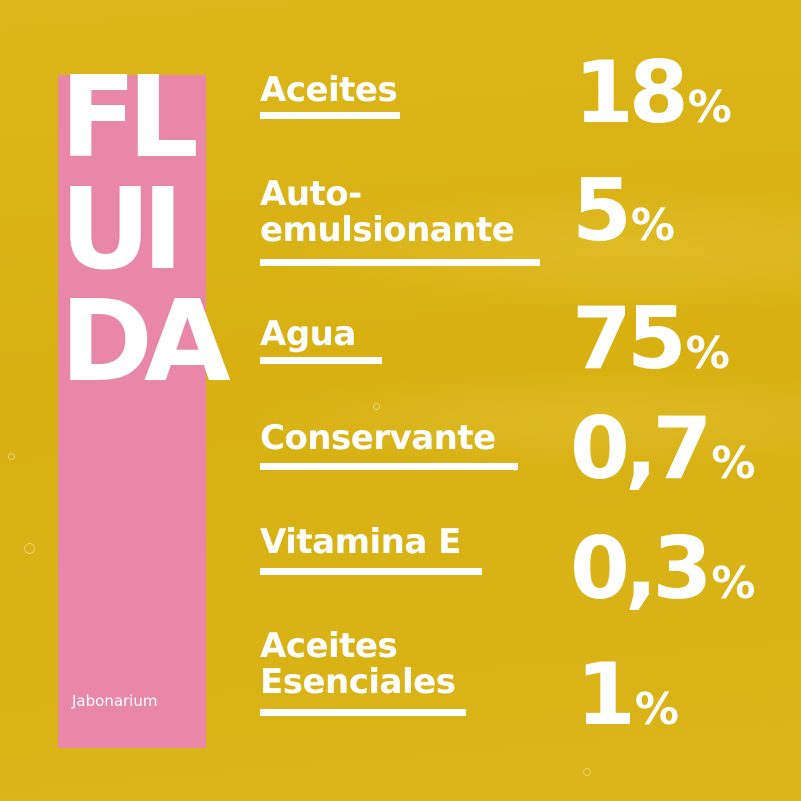 This screenshot has height=801, width=801. I want to click on brand-name: Jabonarium, so click(115, 701).